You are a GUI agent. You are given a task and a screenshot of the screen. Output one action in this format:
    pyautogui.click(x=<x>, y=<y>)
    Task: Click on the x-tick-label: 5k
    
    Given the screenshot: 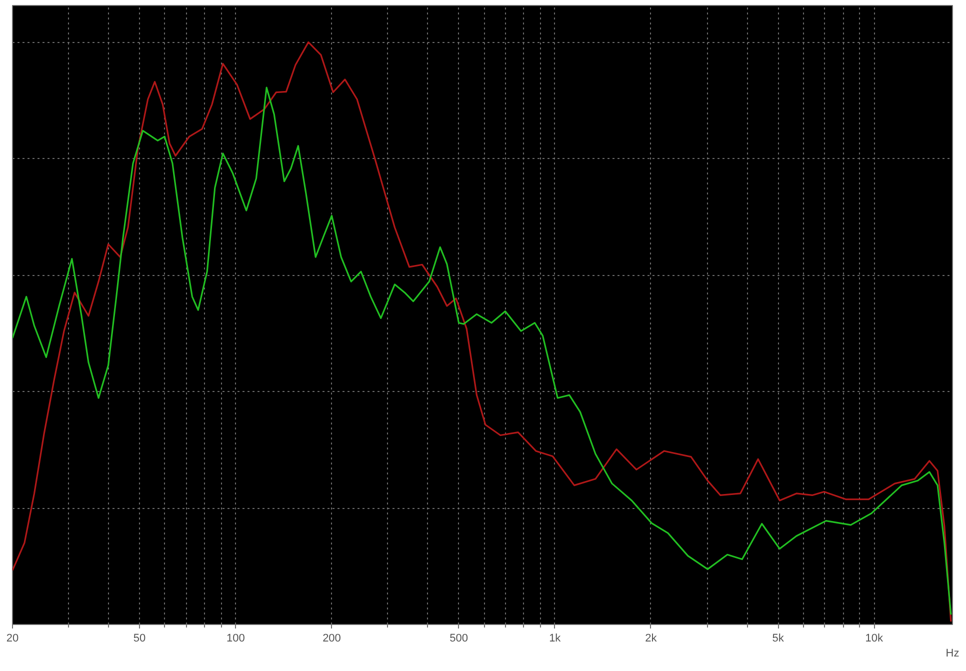 What is the action you would take?
    pyautogui.click(x=778, y=638)
    